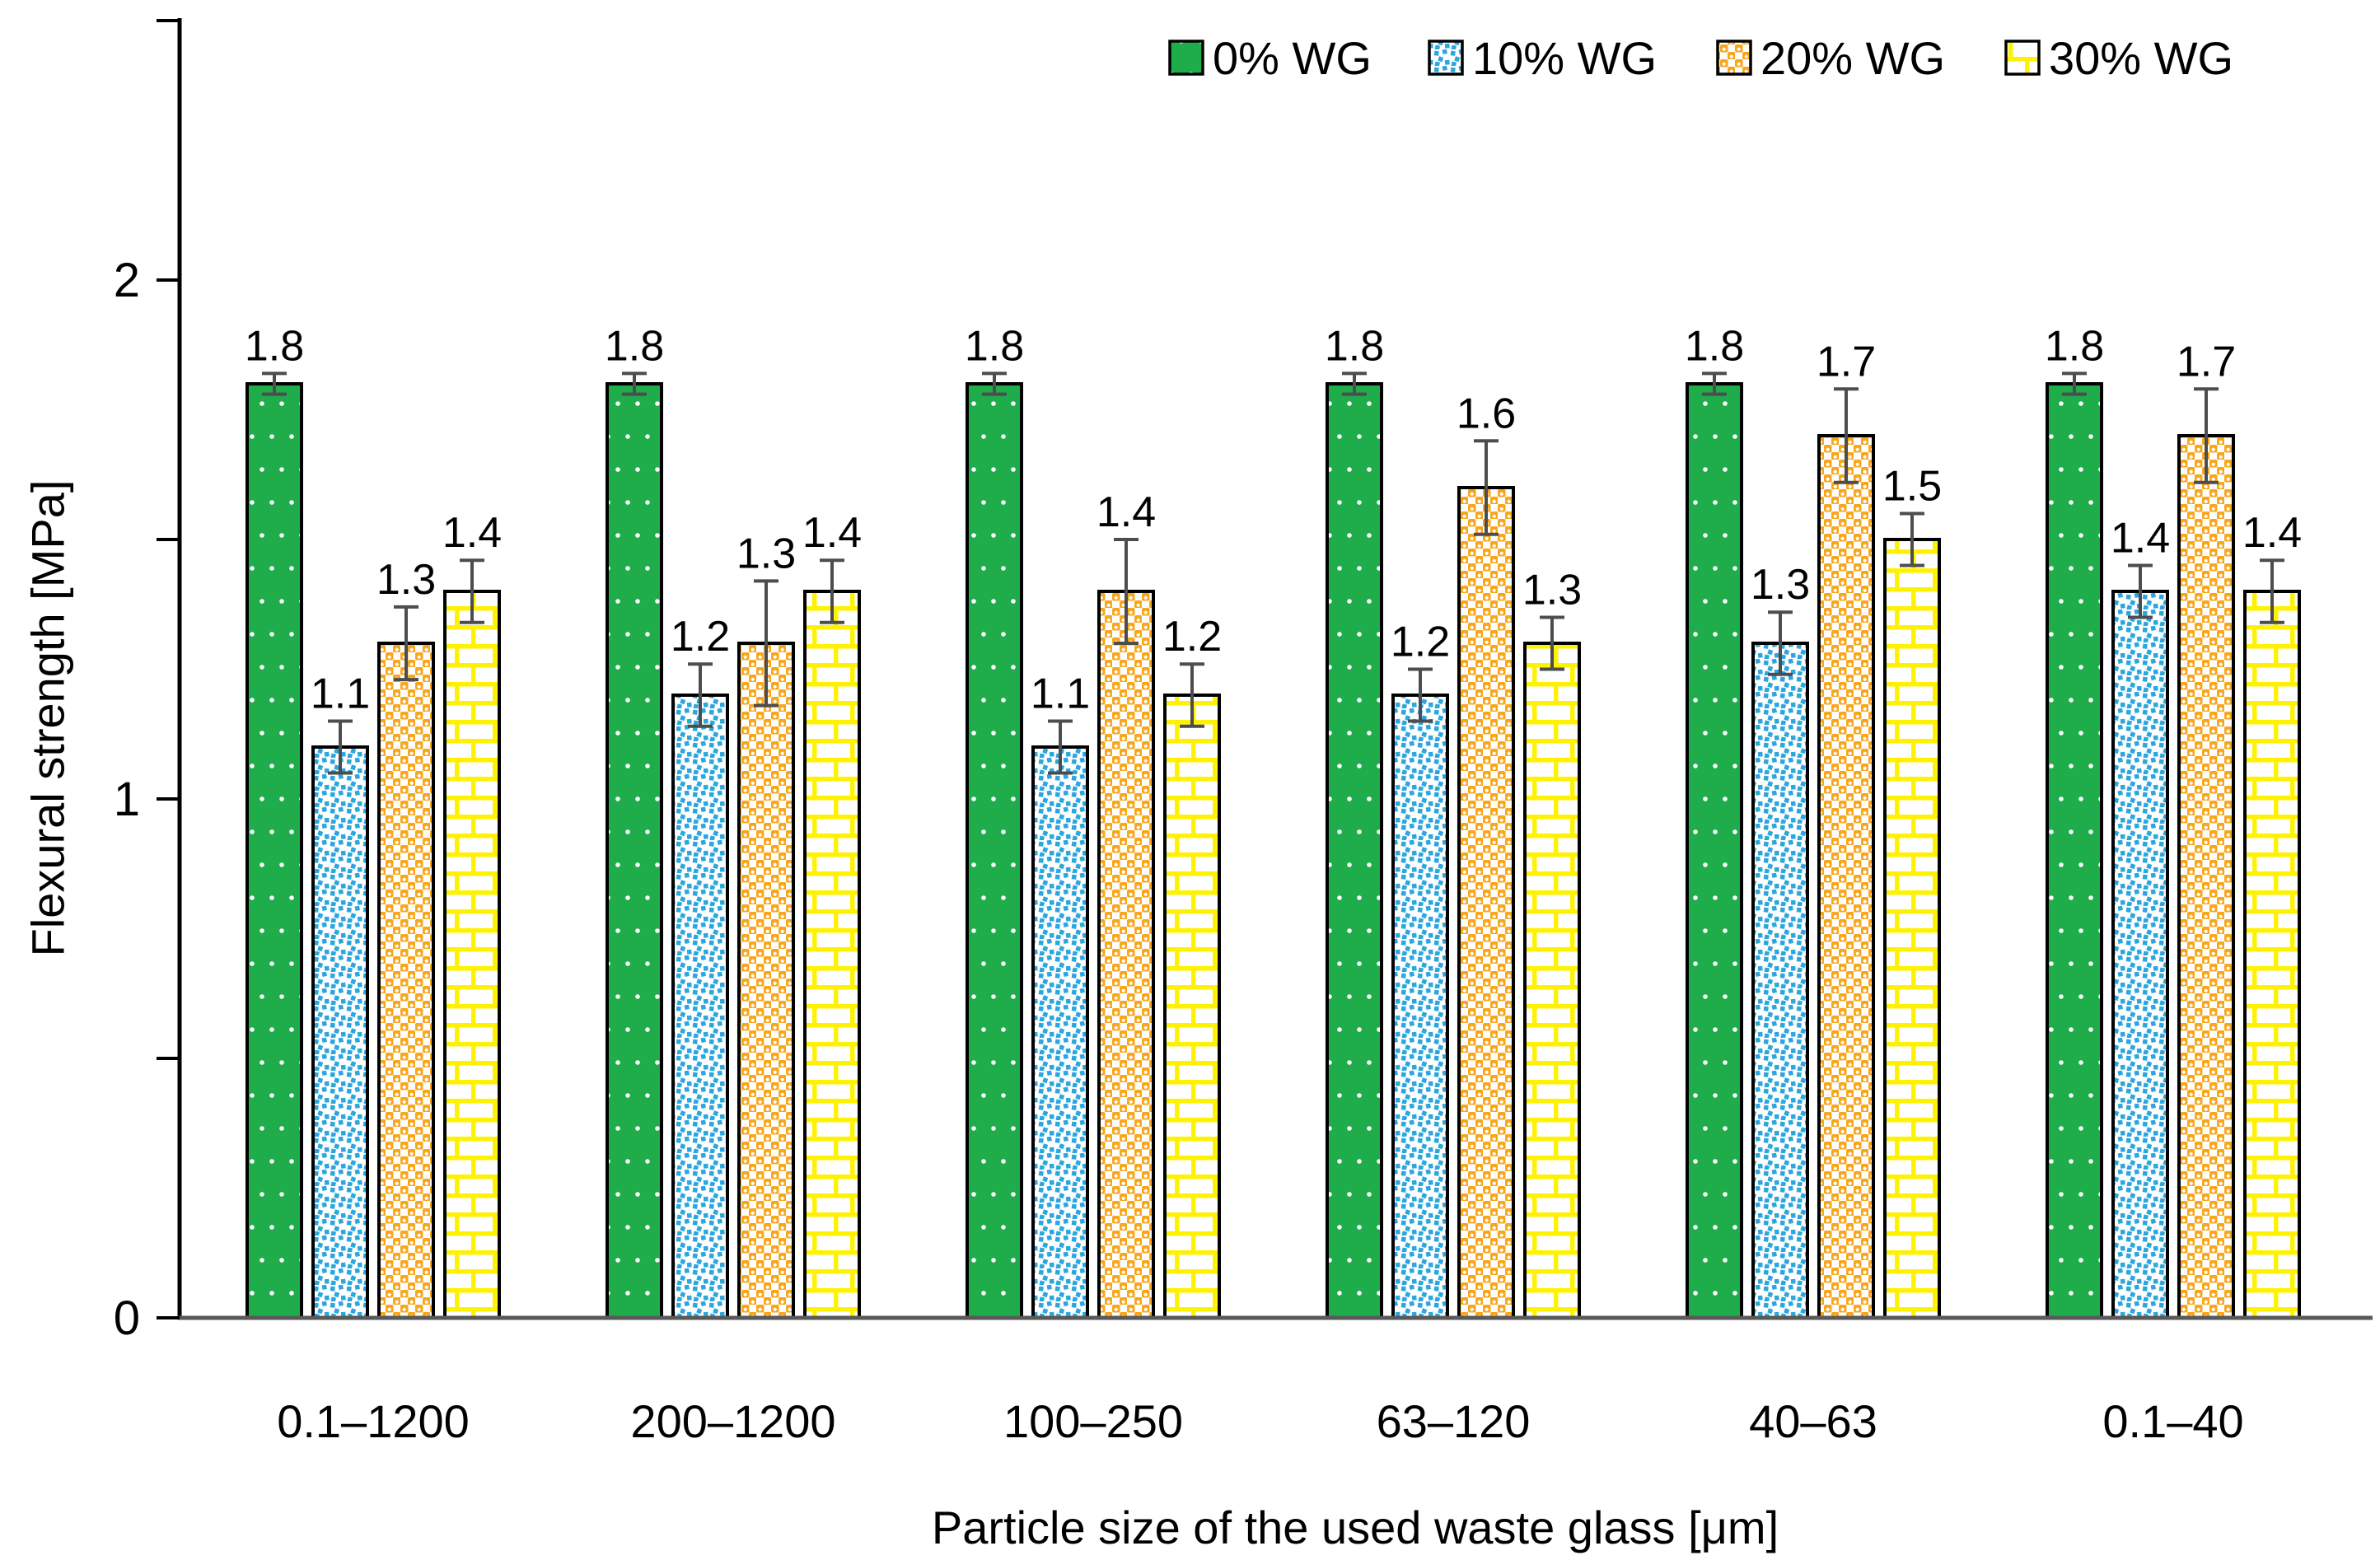 The image size is (2380, 1560). Describe the element at coordinates (1486, 413) in the screenshot. I see `value-label-20-wg-63-120: 1.6` at that location.